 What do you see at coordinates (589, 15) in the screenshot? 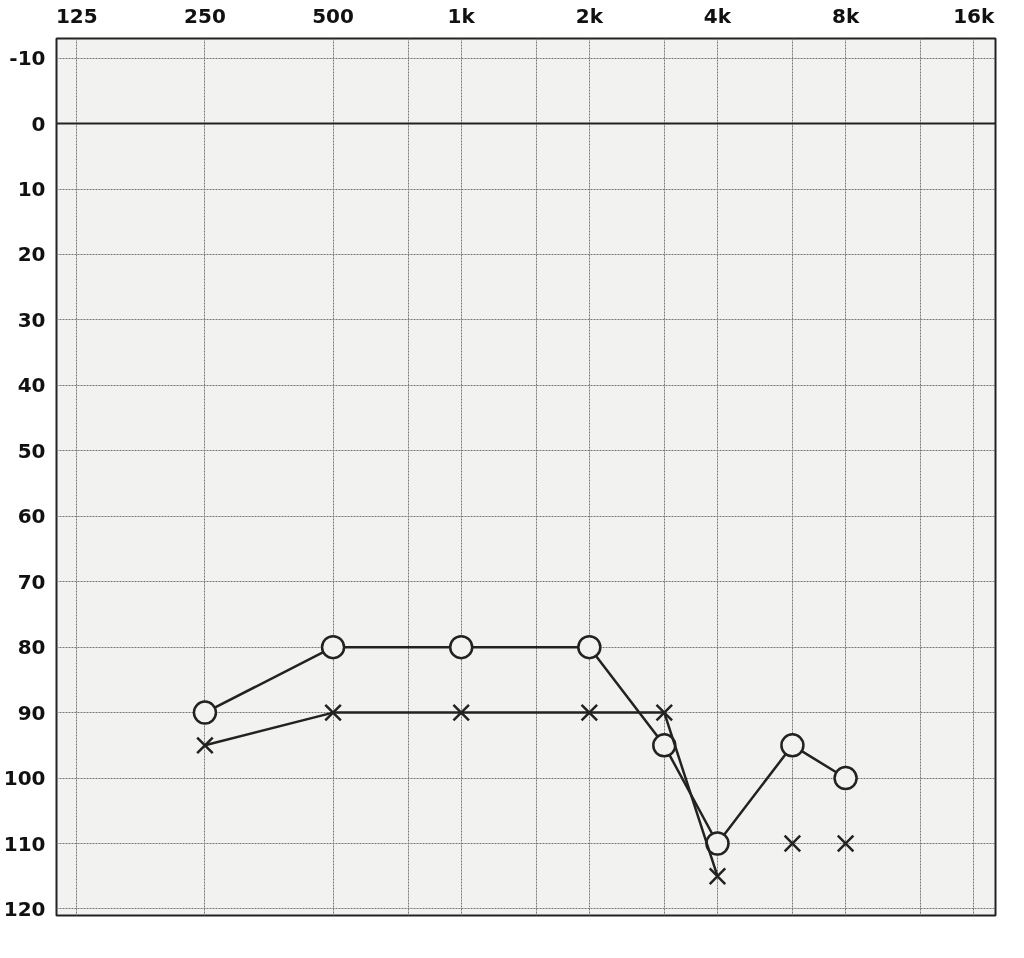
I see `x-tick-label: 2k` at bounding box center [589, 15].